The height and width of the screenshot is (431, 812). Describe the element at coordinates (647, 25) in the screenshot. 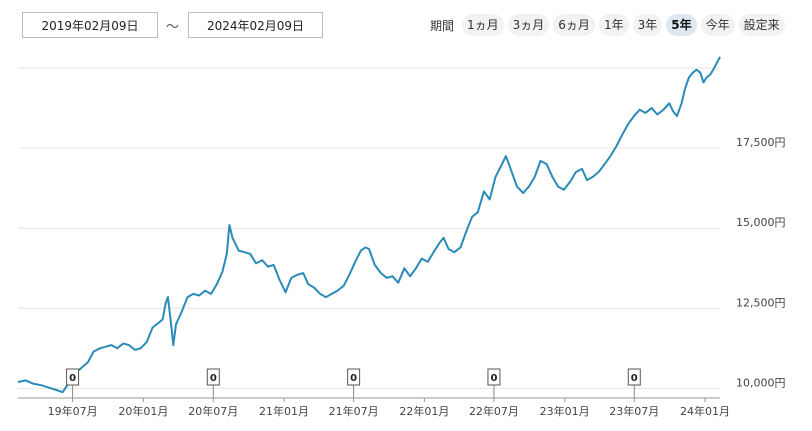

I see `period-3y-button: 3年` at that location.